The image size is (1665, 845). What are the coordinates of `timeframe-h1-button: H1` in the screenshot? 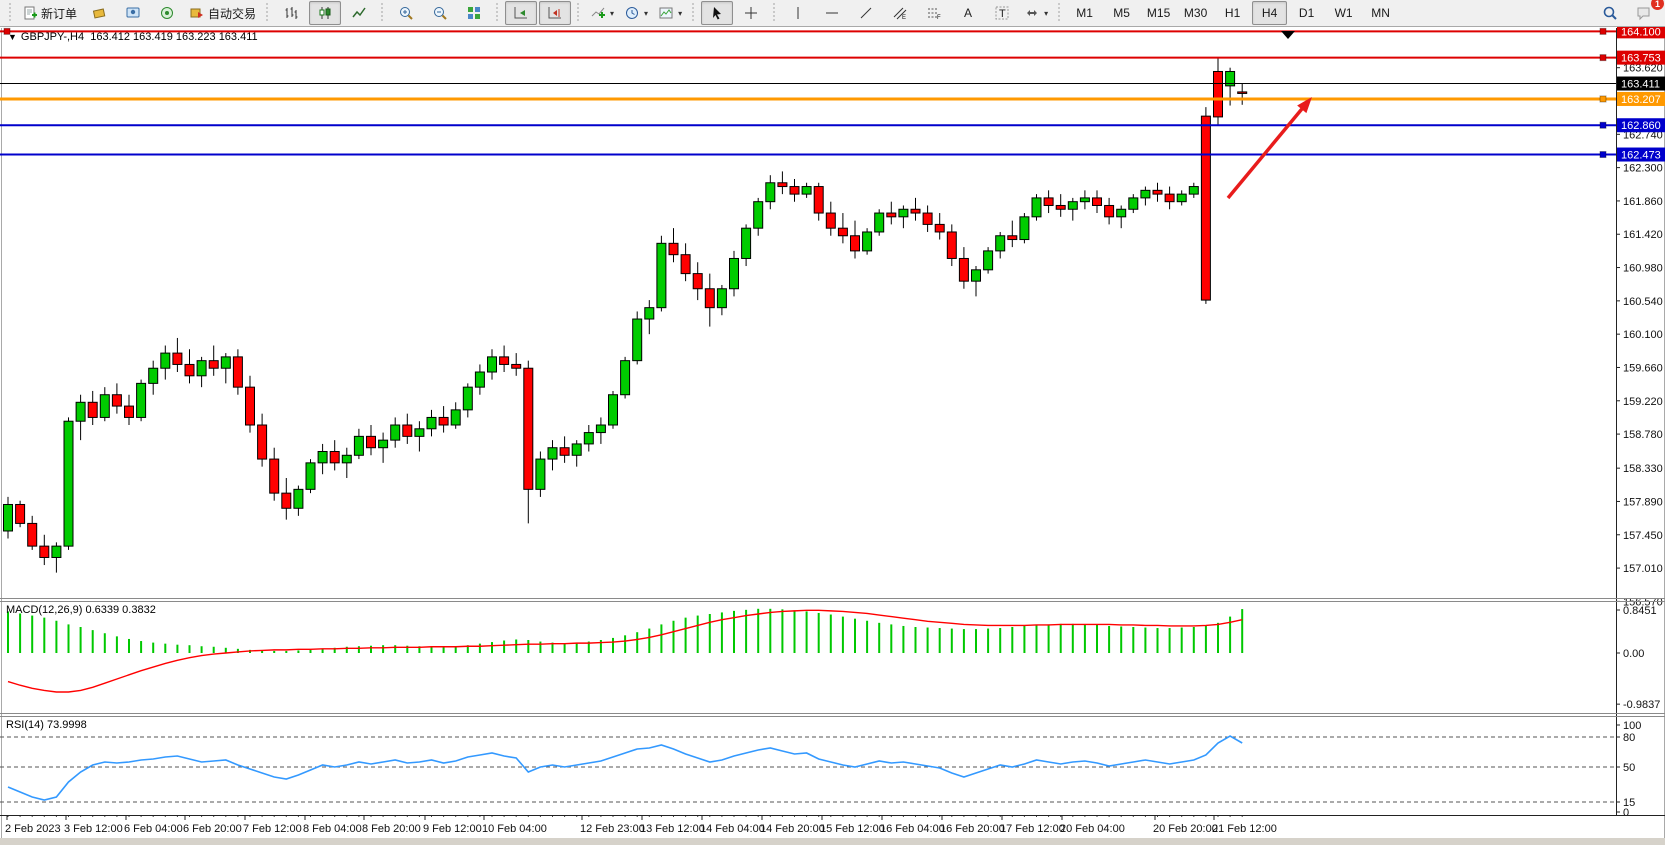 It's located at (1232, 13).